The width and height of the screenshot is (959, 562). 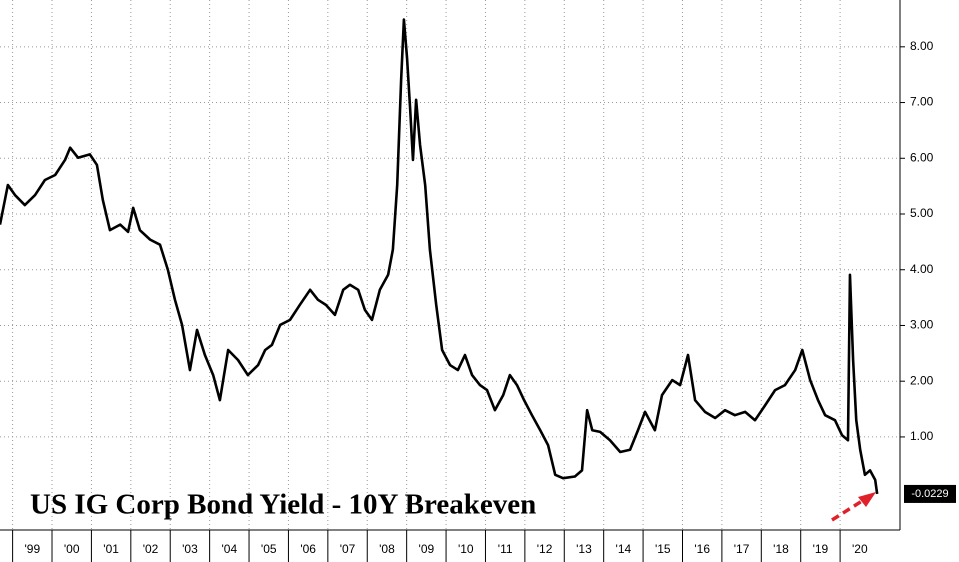 What do you see at coordinates (545, 549) in the screenshot?
I see `x-tick-label: '12` at bounding box center [545, 549].